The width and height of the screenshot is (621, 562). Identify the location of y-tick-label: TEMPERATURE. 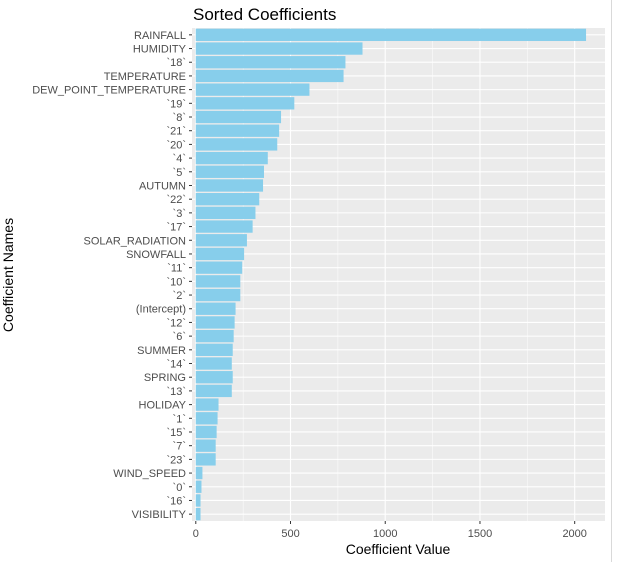
(145, 77).